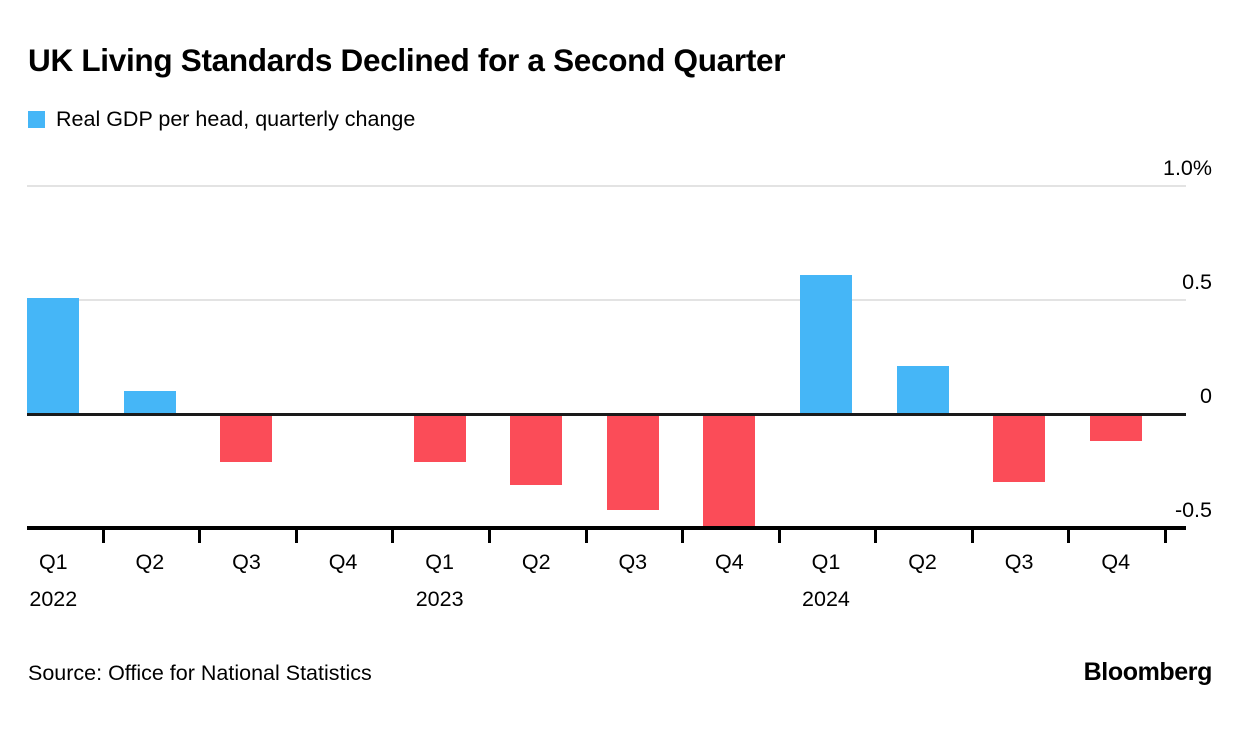 The width and height of the screenshot is (1240, 732). I want to click on x-axis-line, so click(606, 528).